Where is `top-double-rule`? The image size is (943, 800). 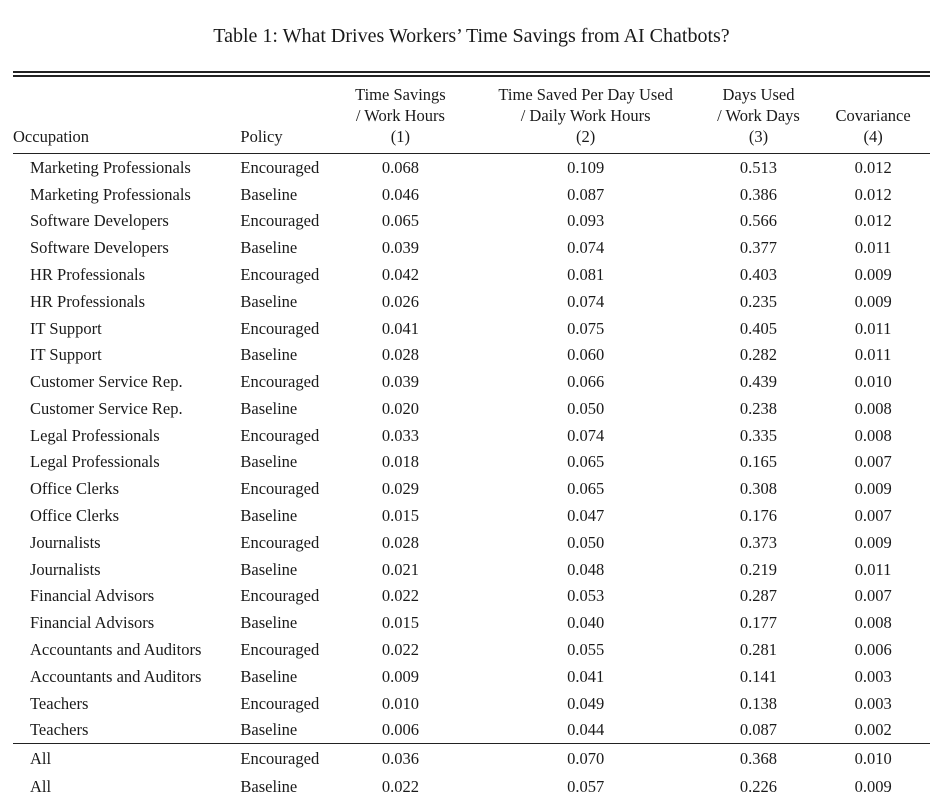
top-double-rule is located at coordinates (471, 74).